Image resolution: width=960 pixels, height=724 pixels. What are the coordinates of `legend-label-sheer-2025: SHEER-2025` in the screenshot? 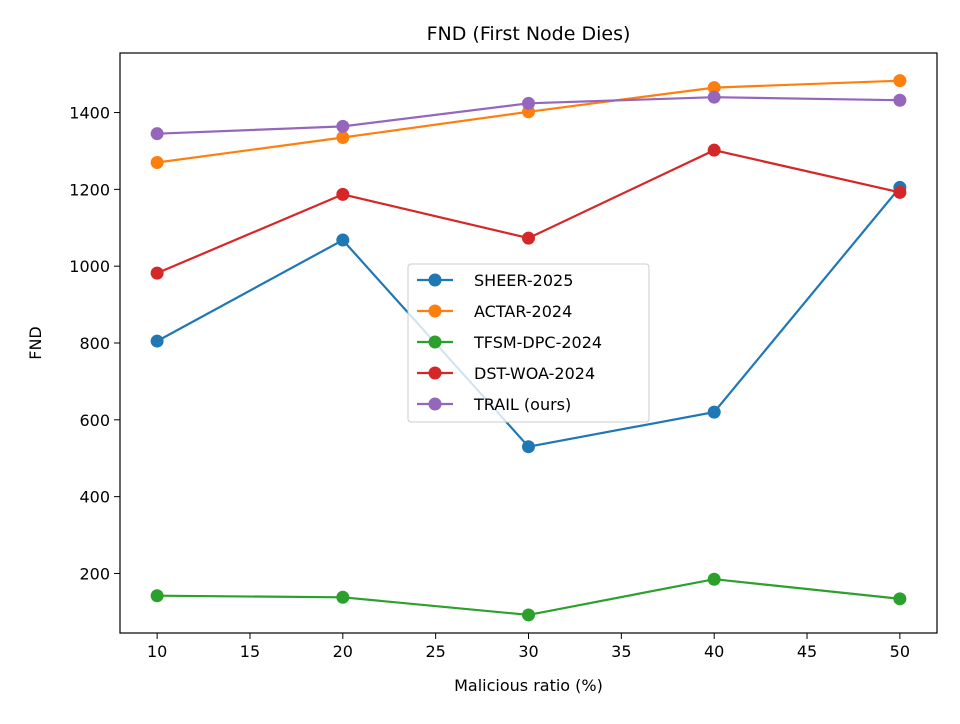 It's located at (523, 280).